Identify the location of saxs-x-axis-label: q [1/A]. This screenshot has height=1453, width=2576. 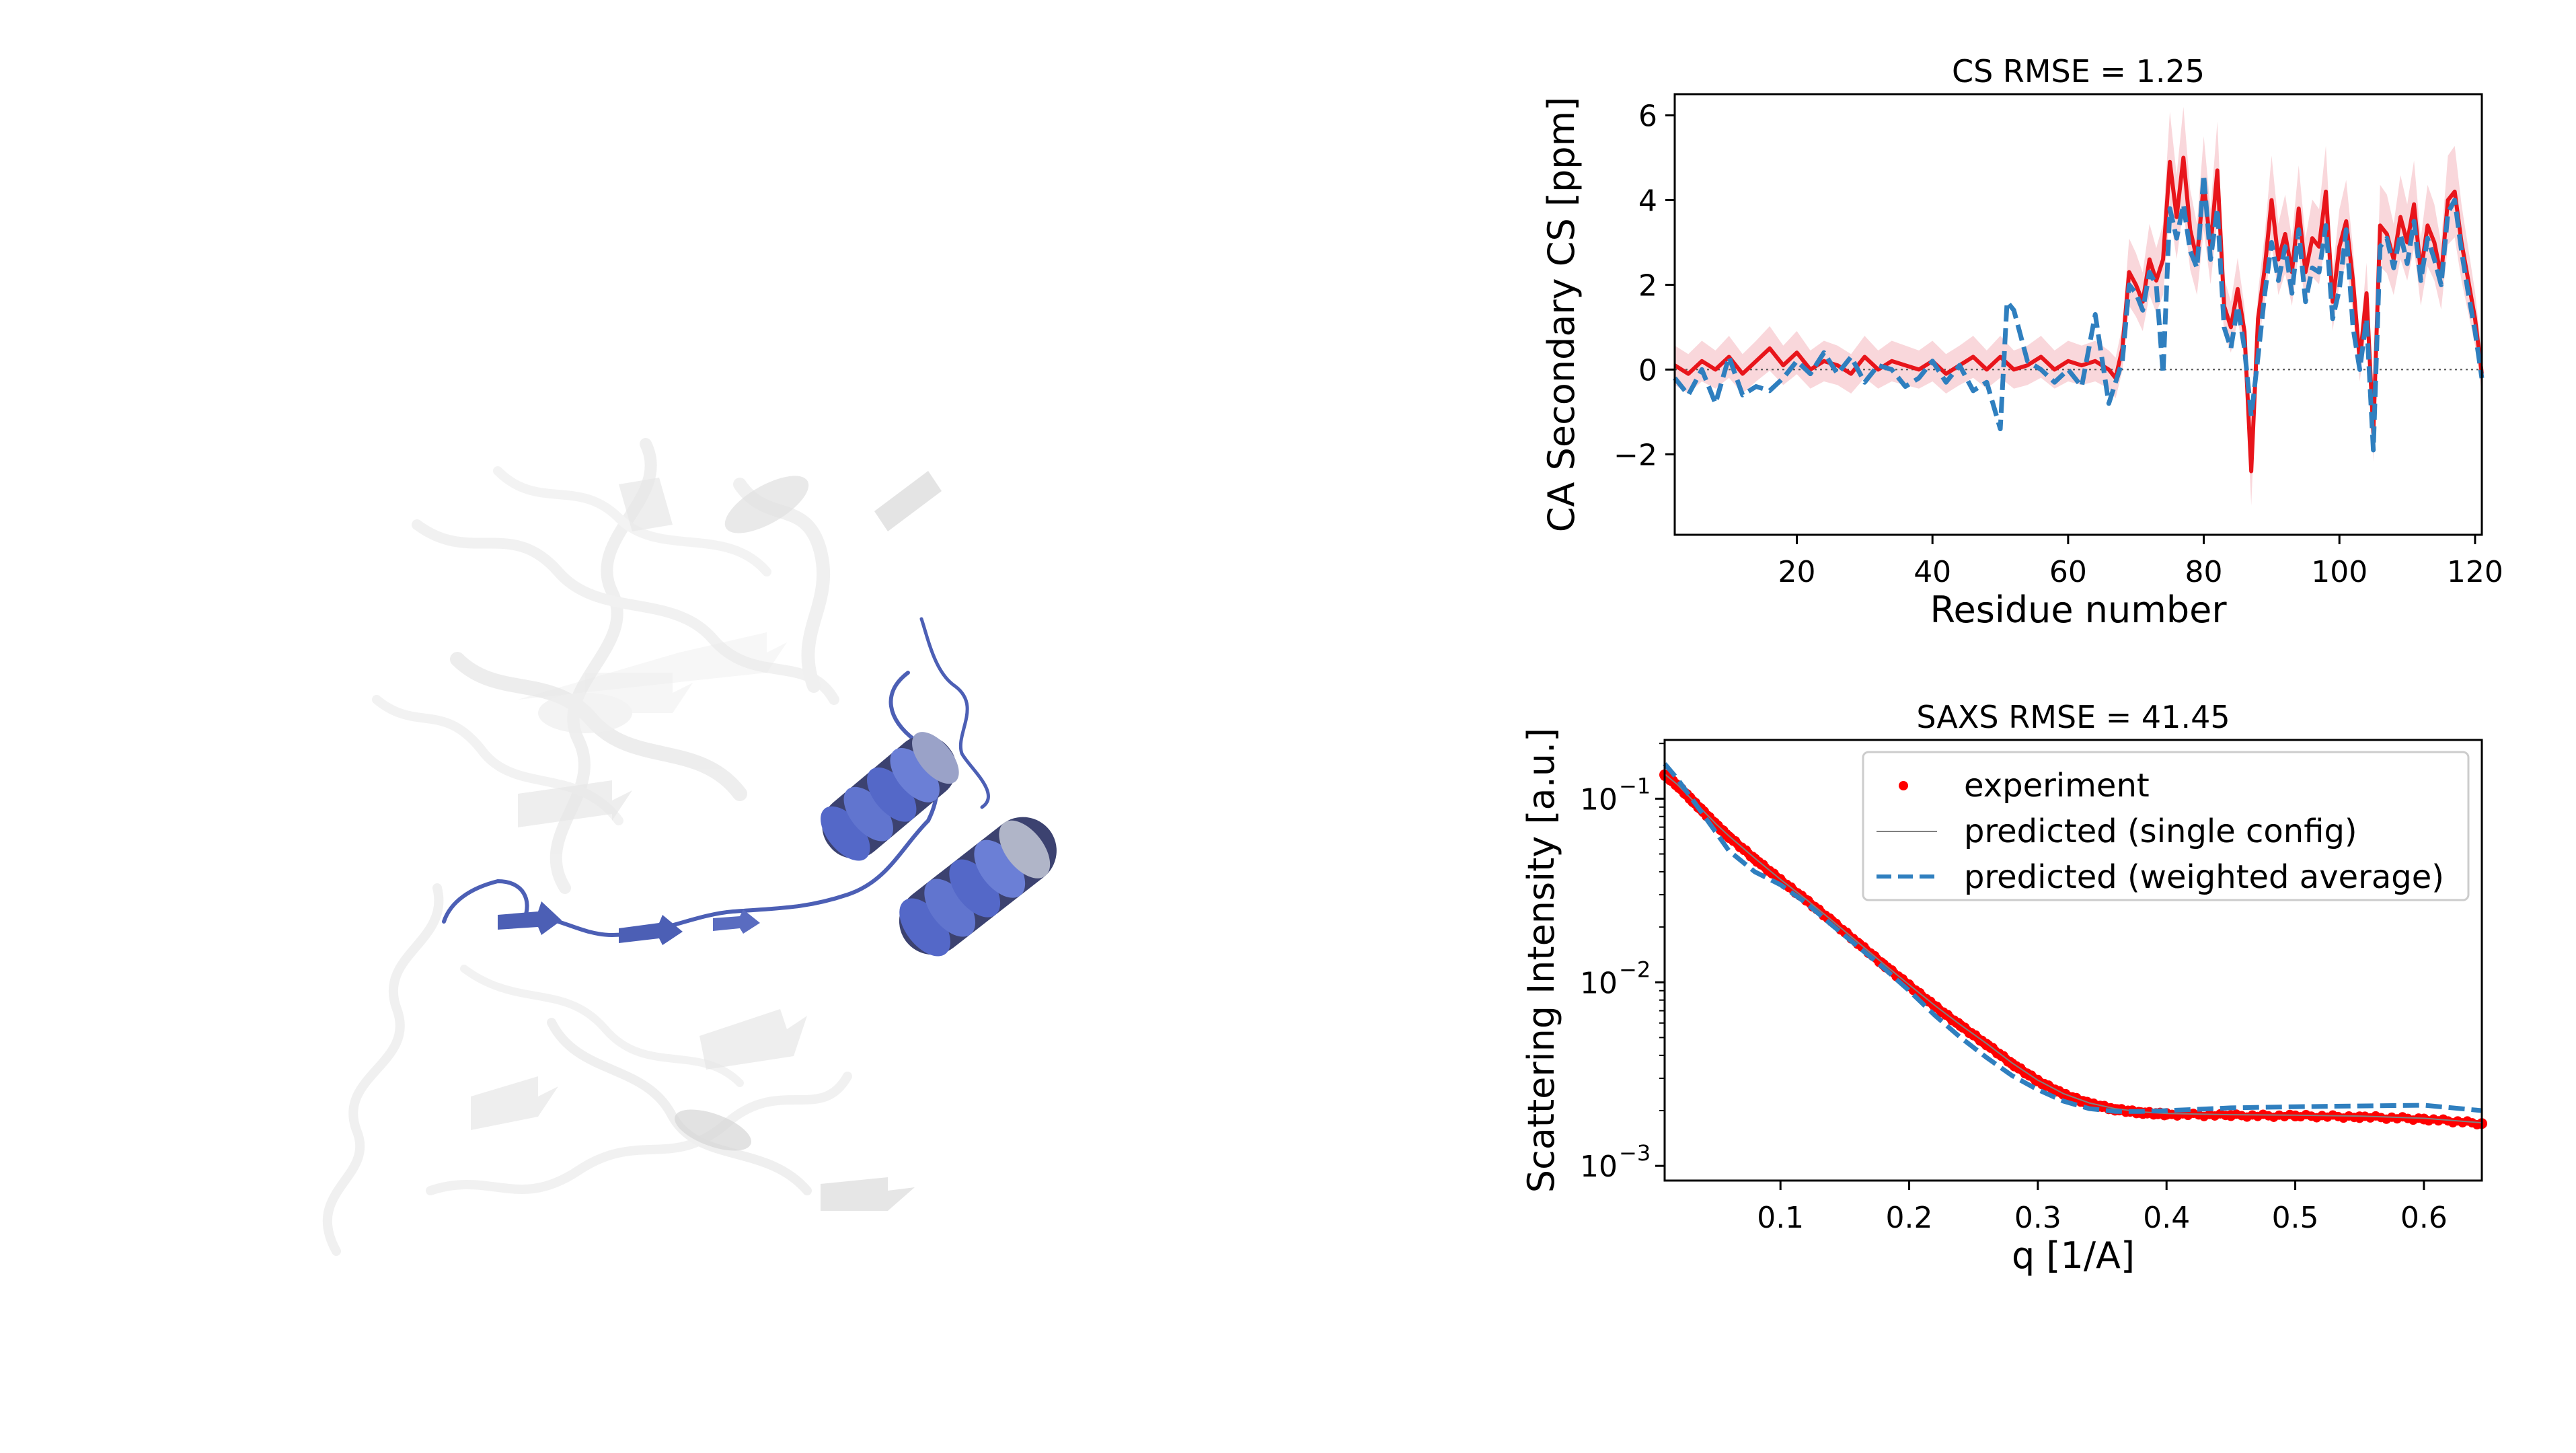
(2073, 1255).